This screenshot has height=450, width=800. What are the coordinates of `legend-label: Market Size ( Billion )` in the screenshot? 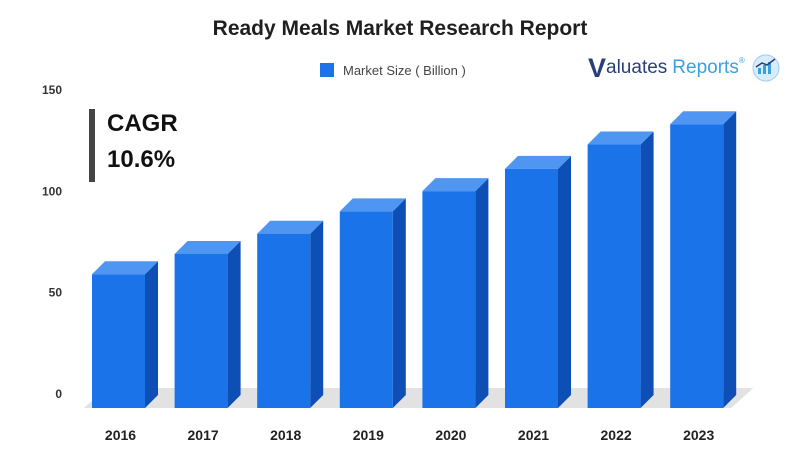 It's located at (404, 70).